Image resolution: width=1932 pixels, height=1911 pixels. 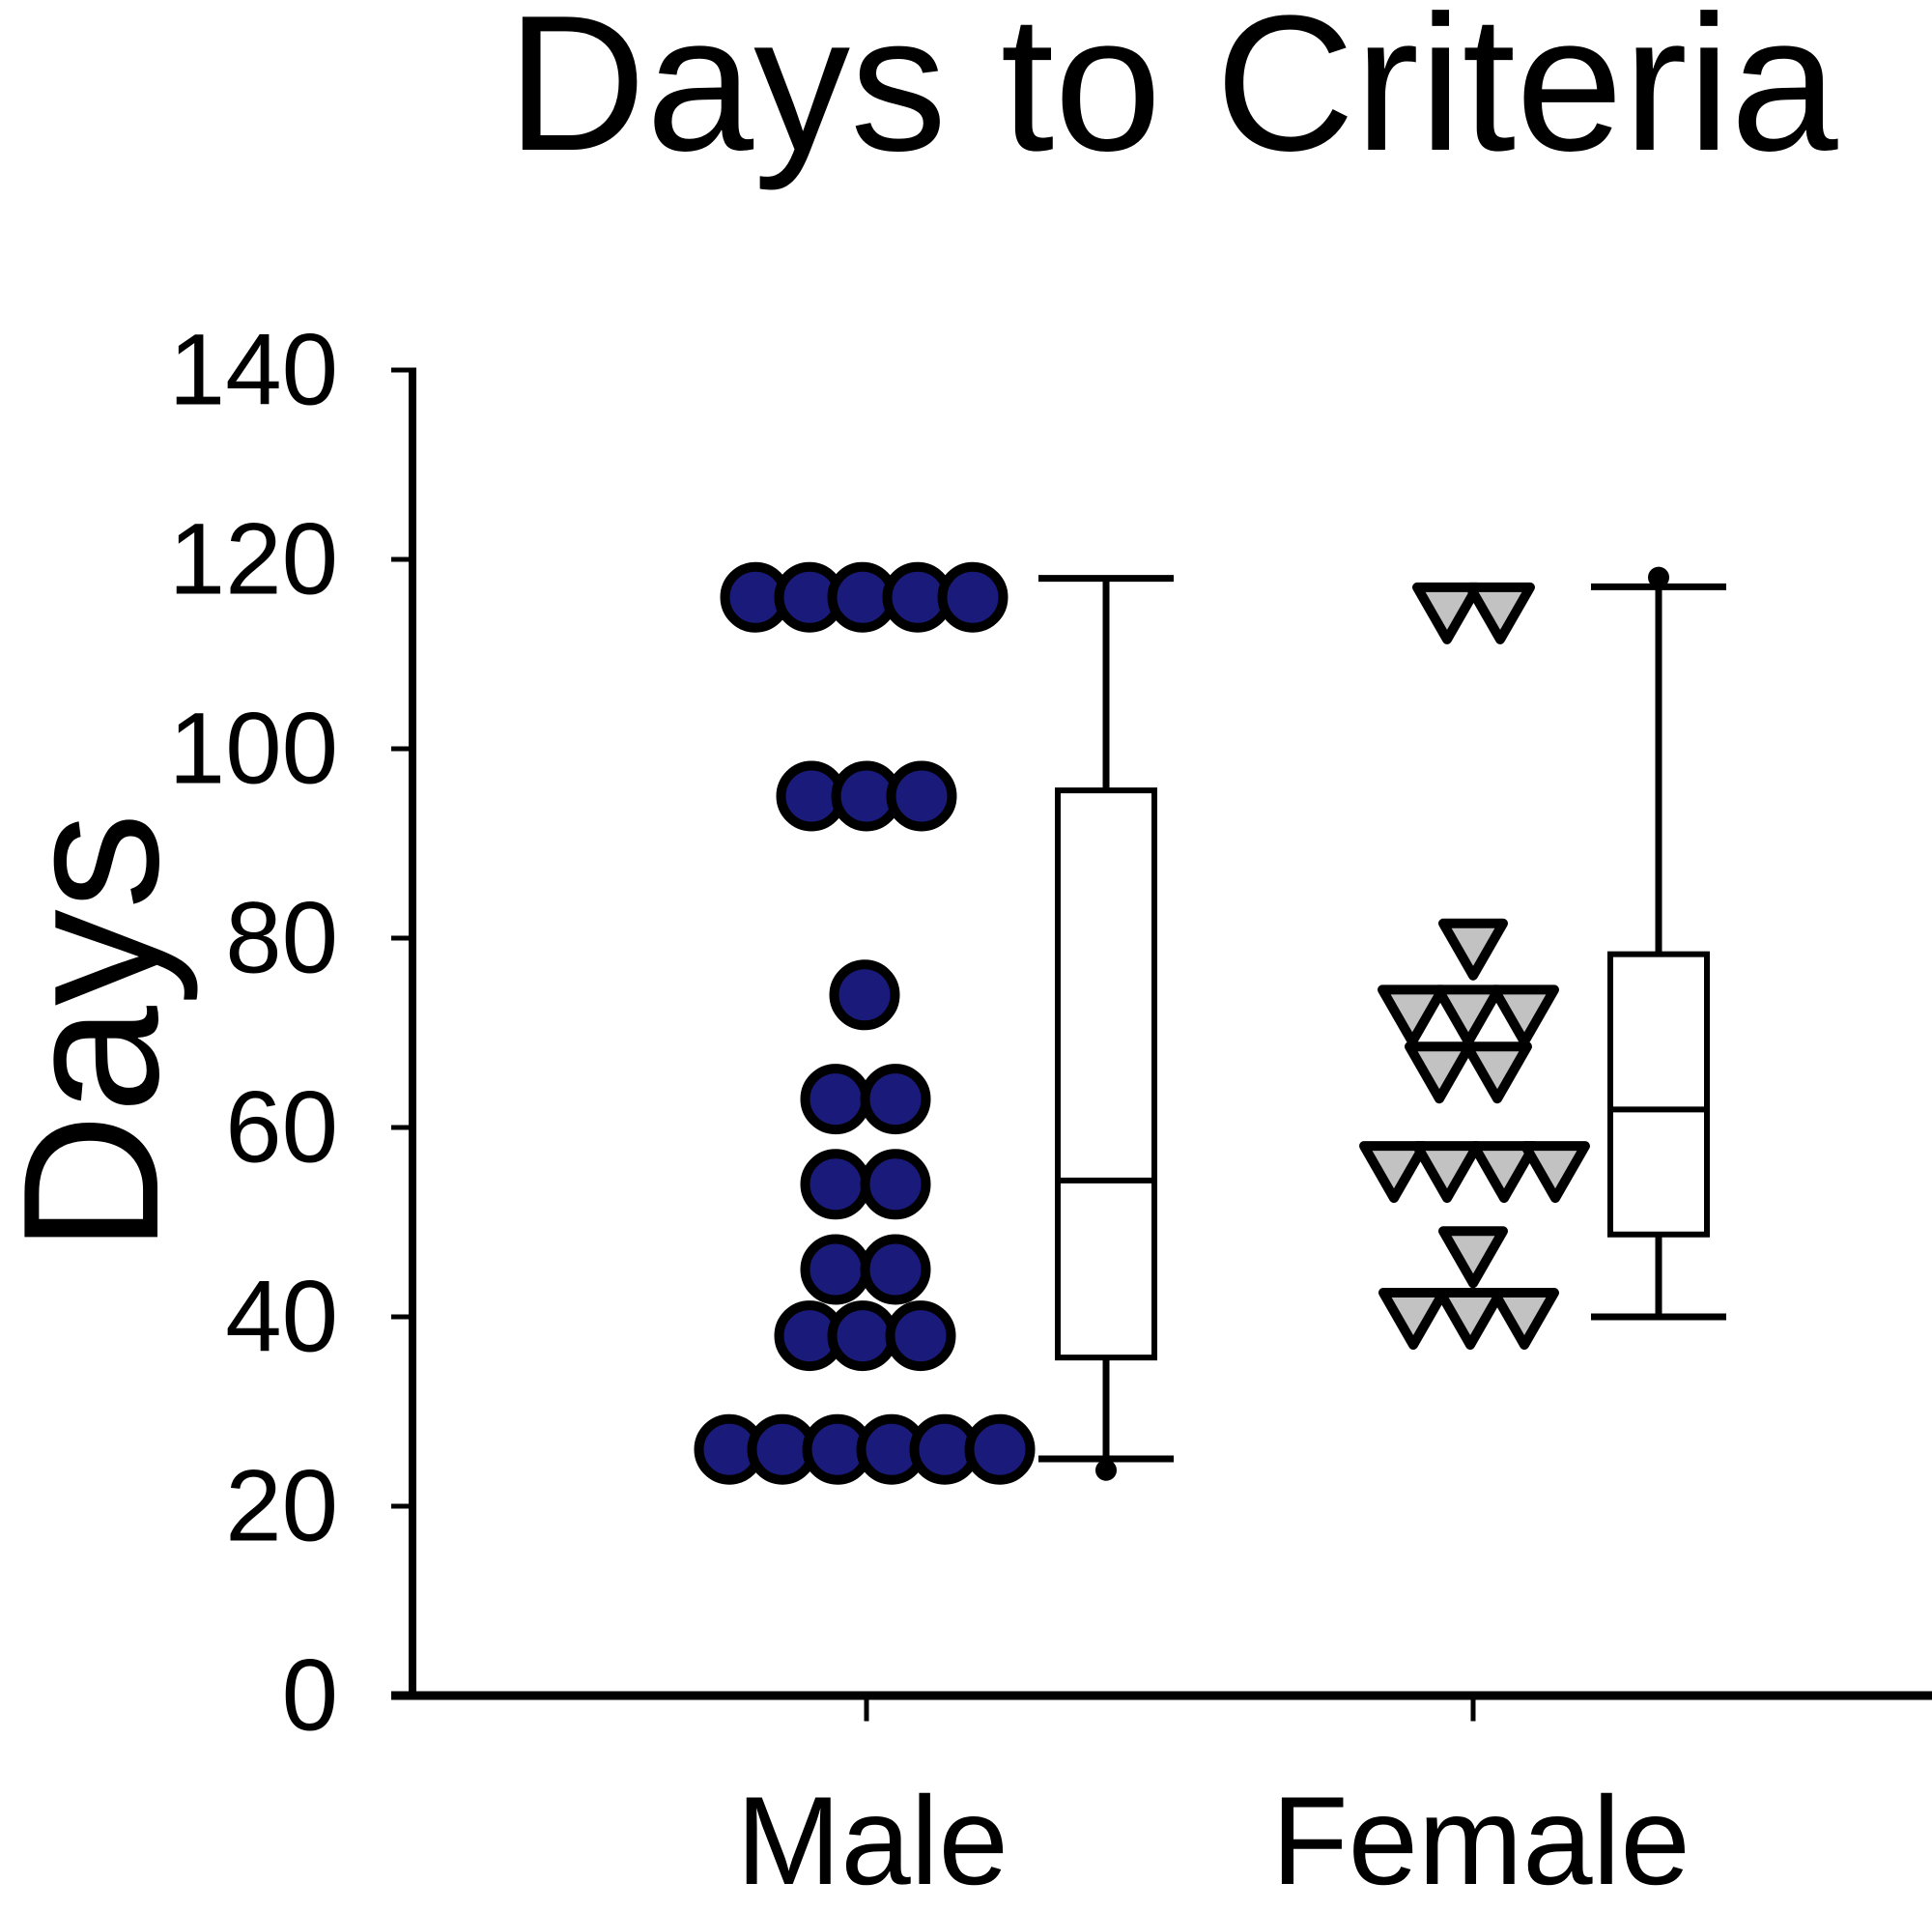 What do you see at coordinates (309, 1696) in the screenshot?
I see `y-tick-label: 0` at bounding box center [309, 1696].